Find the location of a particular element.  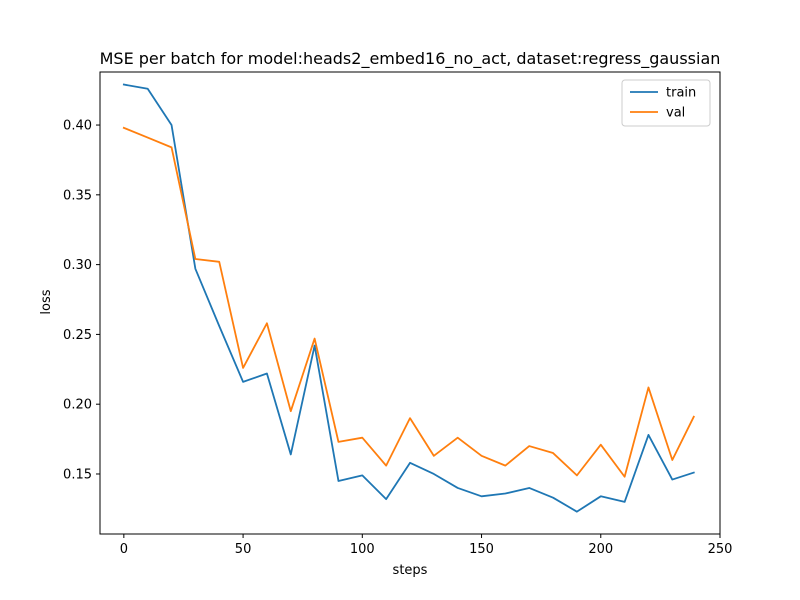

legend-label-train: train is located at coordinates (681, 93).